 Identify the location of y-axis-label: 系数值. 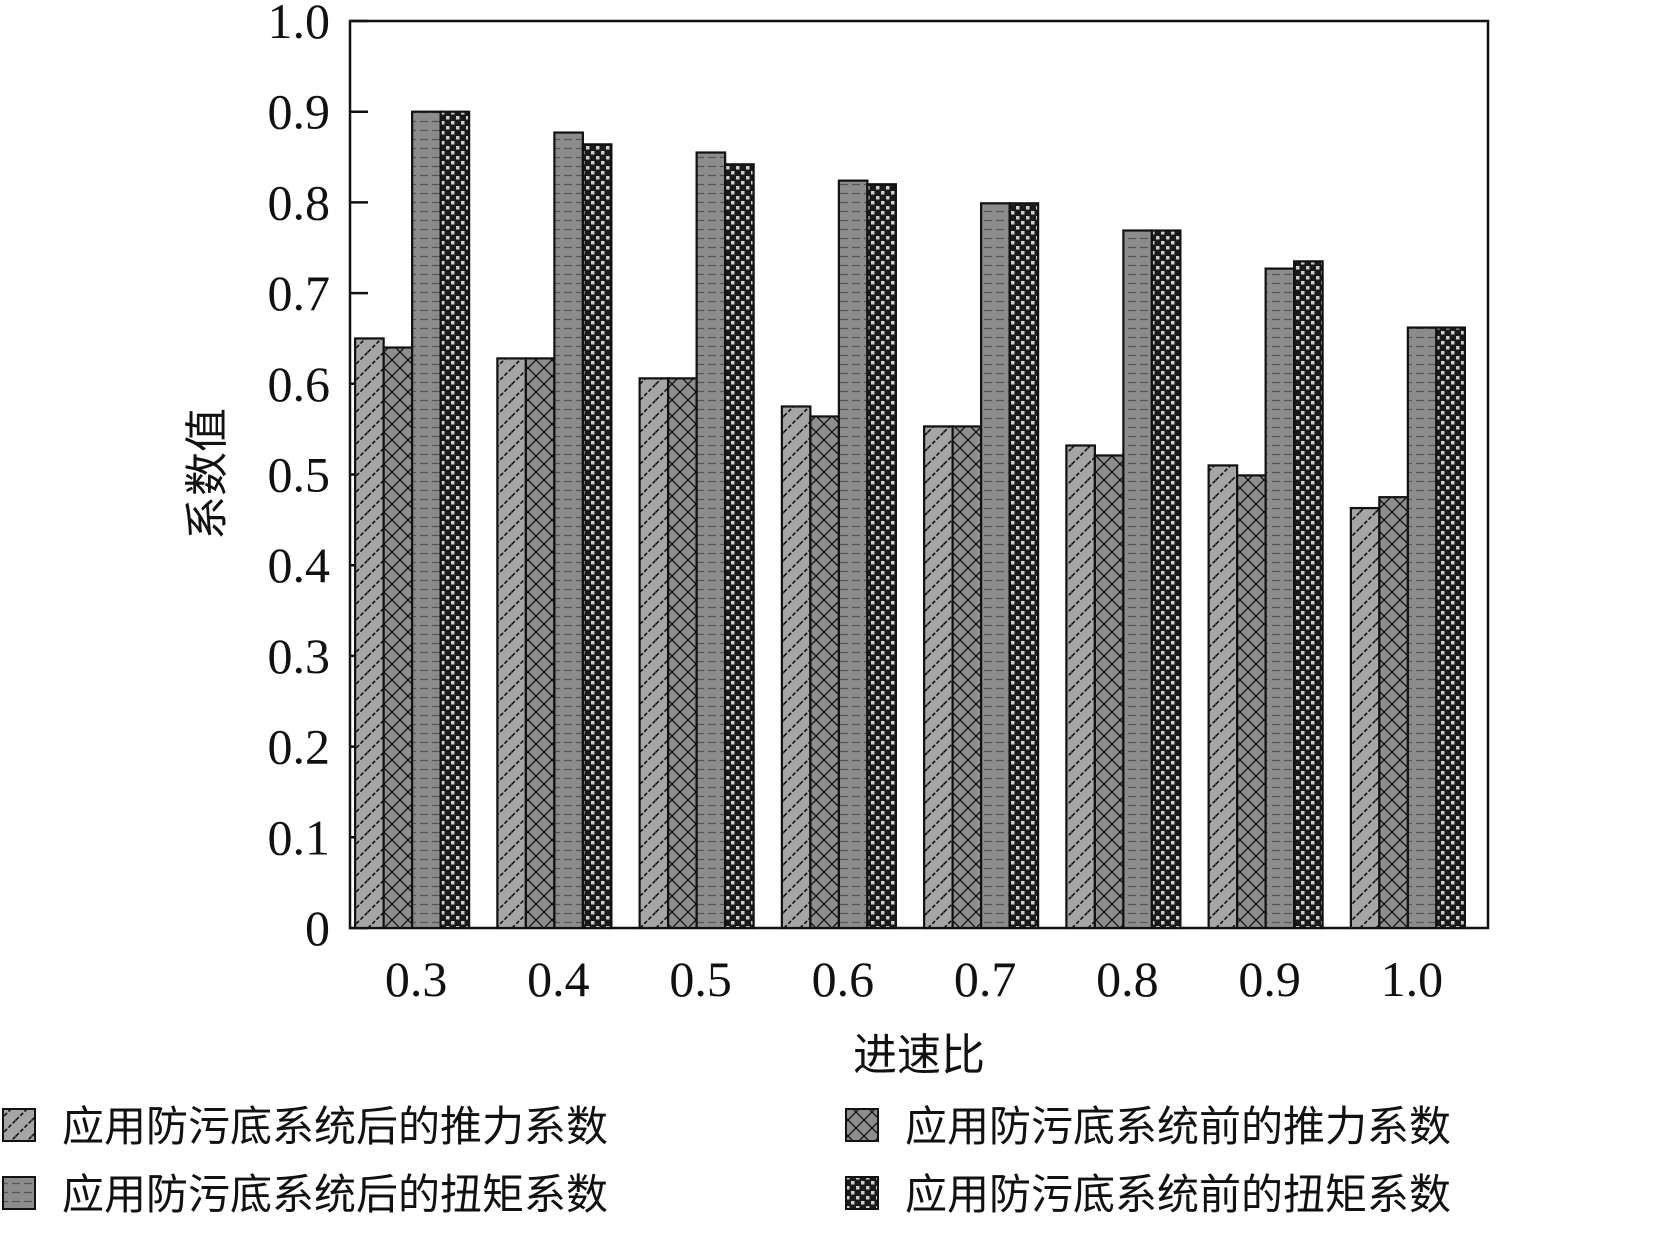
(207, 474).